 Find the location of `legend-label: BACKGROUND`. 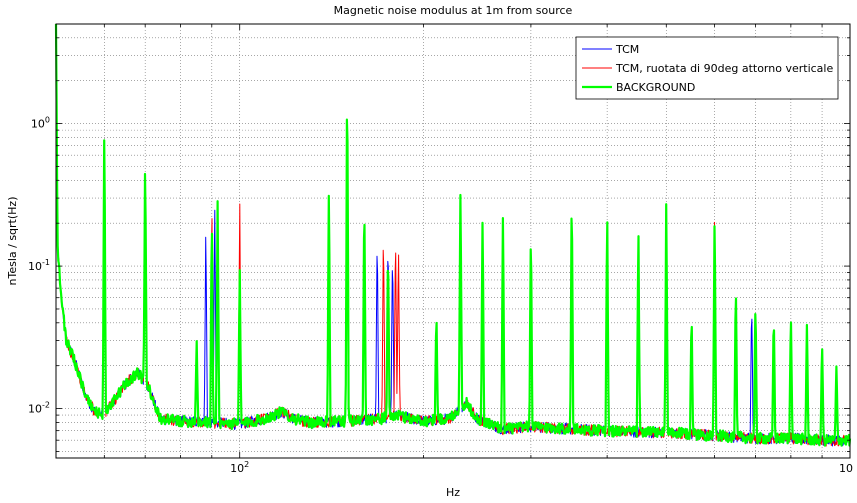

legend-label: BACKGROUND is located at coordinates (655, 87).